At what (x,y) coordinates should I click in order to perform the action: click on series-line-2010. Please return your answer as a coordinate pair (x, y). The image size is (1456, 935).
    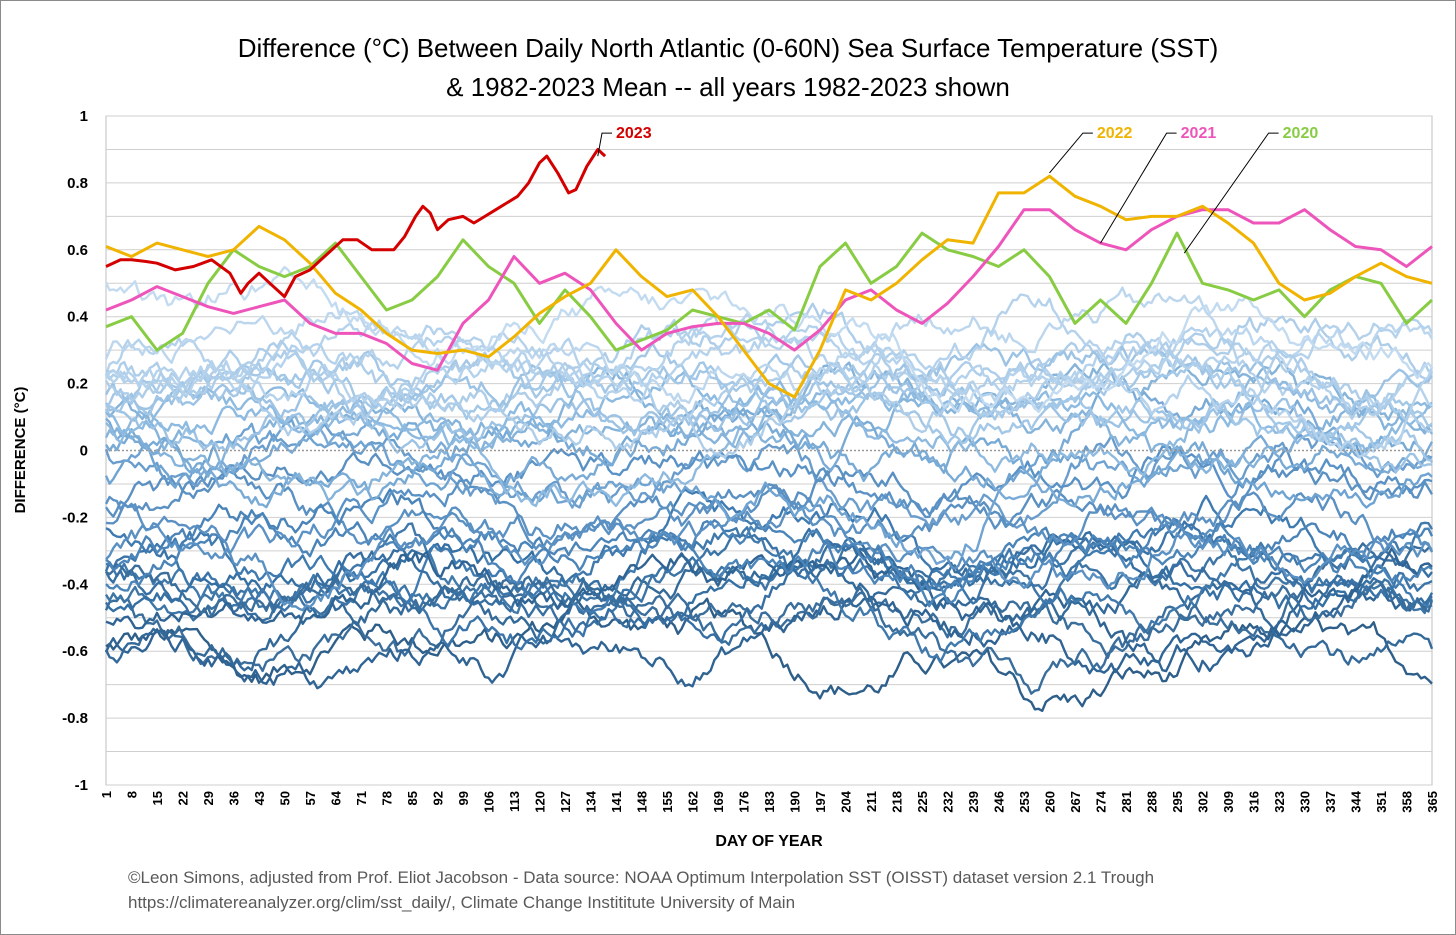
    Looking at the image, I should click on (769, 369).